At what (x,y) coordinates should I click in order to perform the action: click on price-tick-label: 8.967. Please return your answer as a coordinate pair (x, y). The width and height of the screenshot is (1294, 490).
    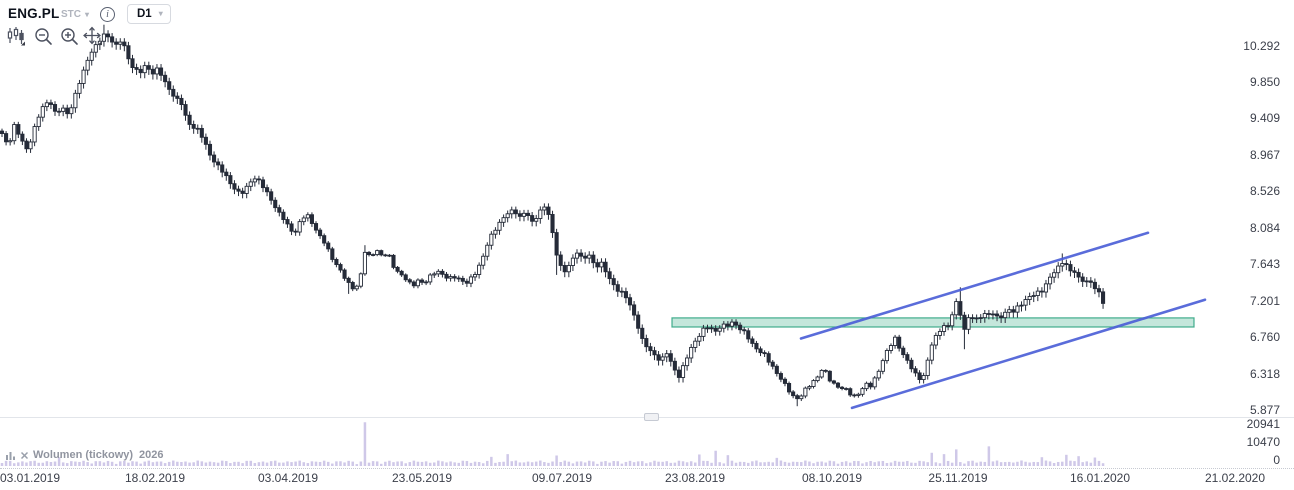
    Looking at the image, I should click on (1264, 154).